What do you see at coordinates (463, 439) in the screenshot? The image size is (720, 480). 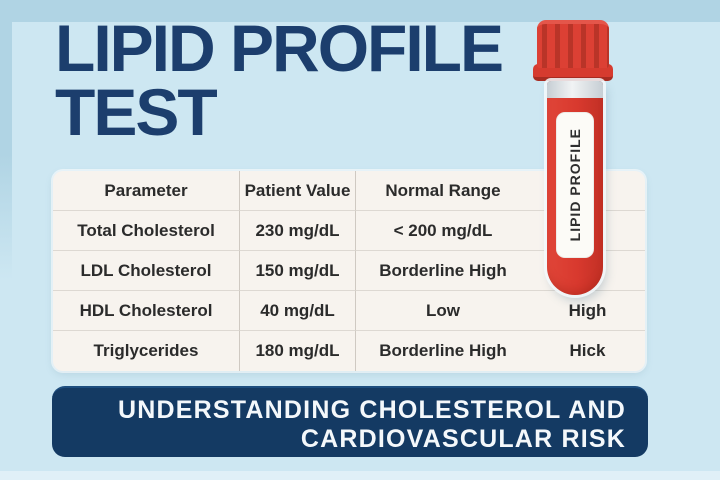 I see `footer-banner-line2: CARDIOVASCULAR RISK` at bounding box center [463, 439].